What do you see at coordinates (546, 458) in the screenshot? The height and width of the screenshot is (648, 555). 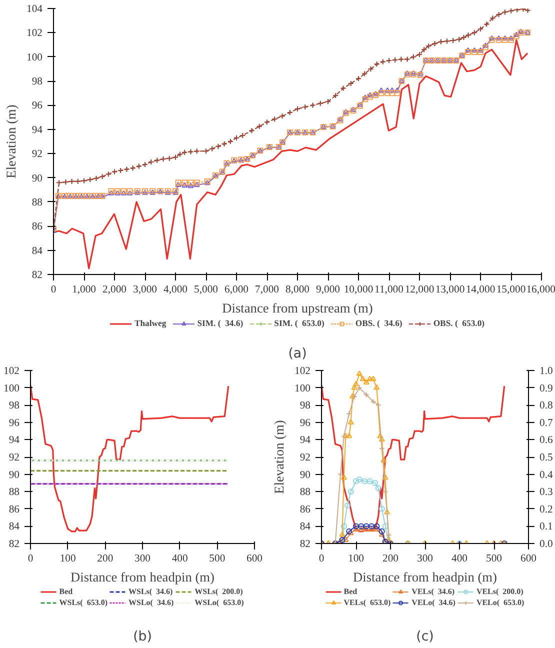 I see `y2-tick-label: 0.5` at bounding box center [546, 458].